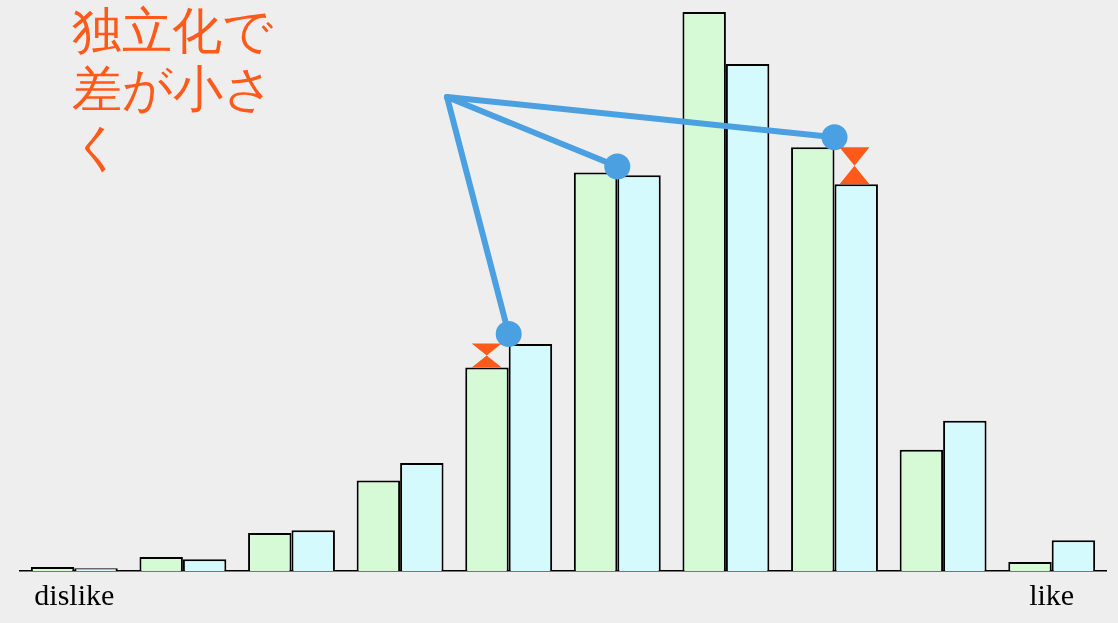 The height and width of the screenshot is (623, 1118). I want to click on x-tick-label: dislike, so click(74, 594).